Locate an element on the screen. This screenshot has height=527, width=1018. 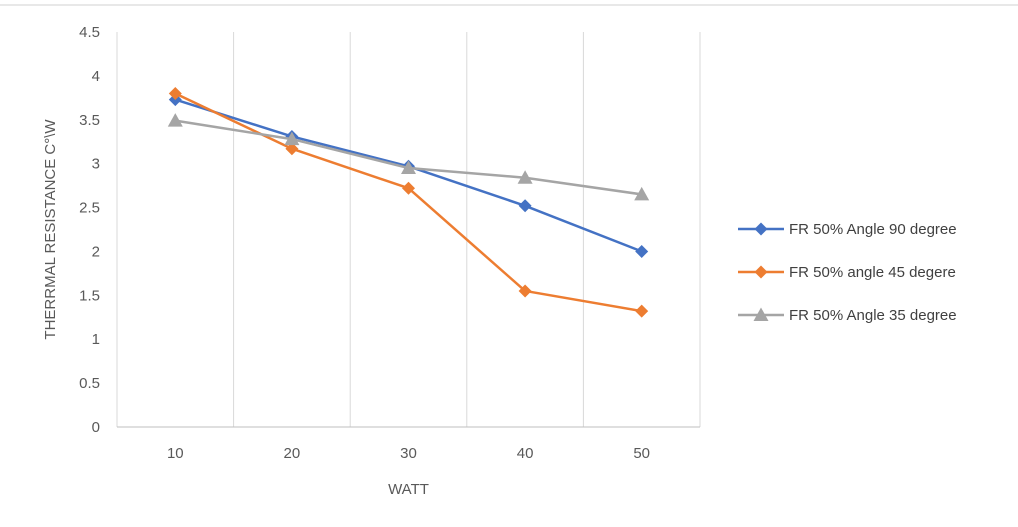
legend-item: FR 50% angle 45 degere is located at coordinates (847, 272).